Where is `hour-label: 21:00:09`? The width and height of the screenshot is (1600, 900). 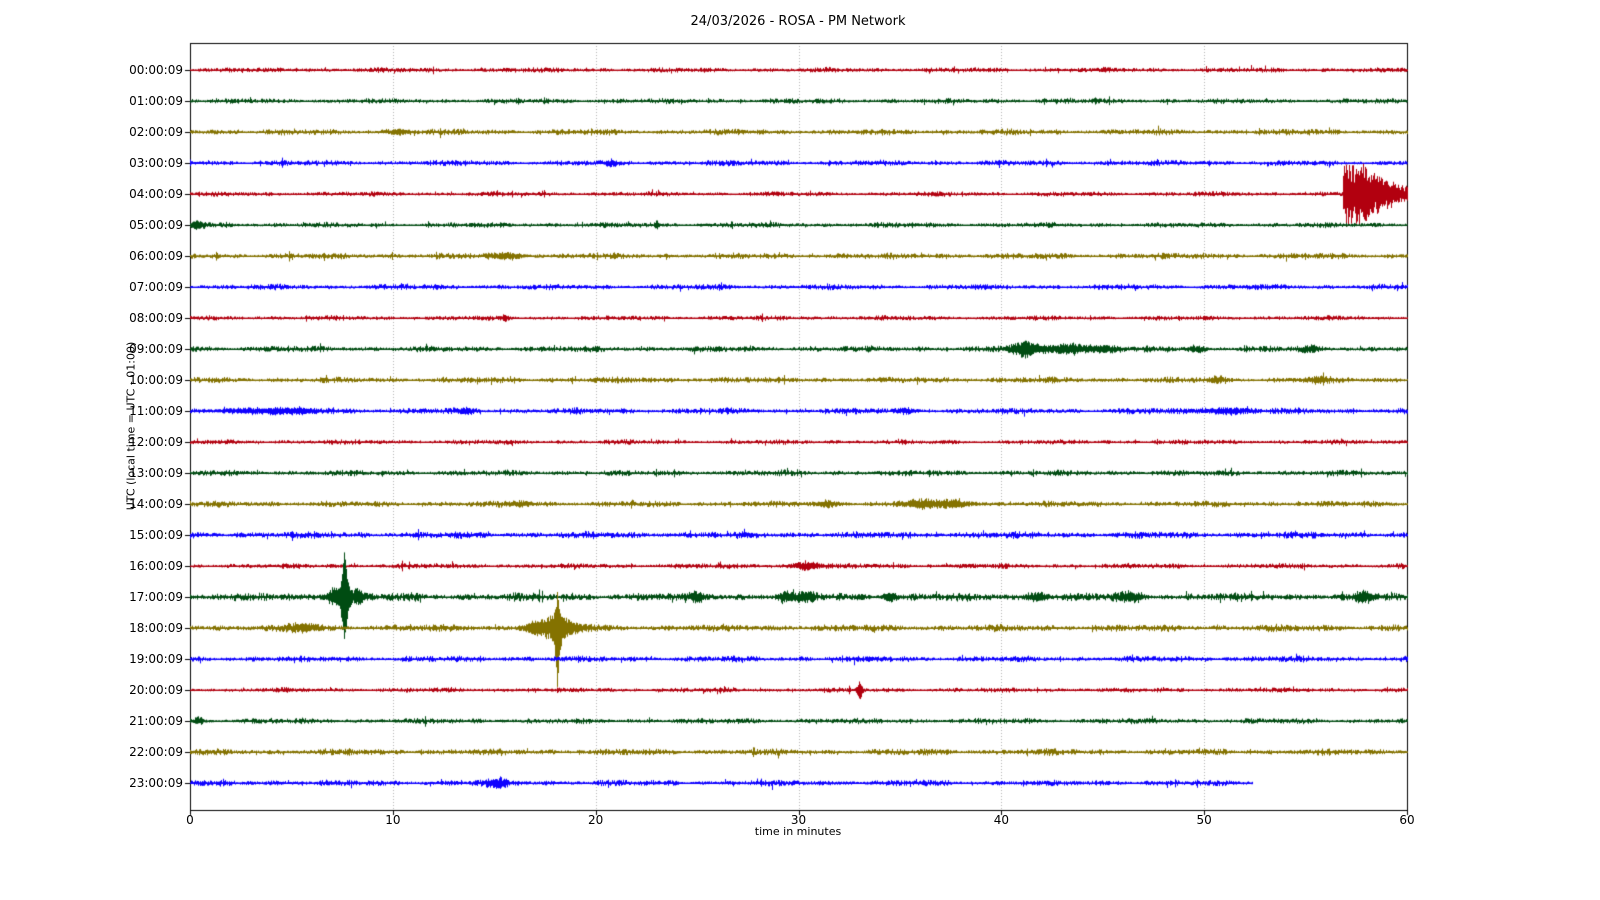 hour-label: 21:00:09 is located at coordinates (156, 721).